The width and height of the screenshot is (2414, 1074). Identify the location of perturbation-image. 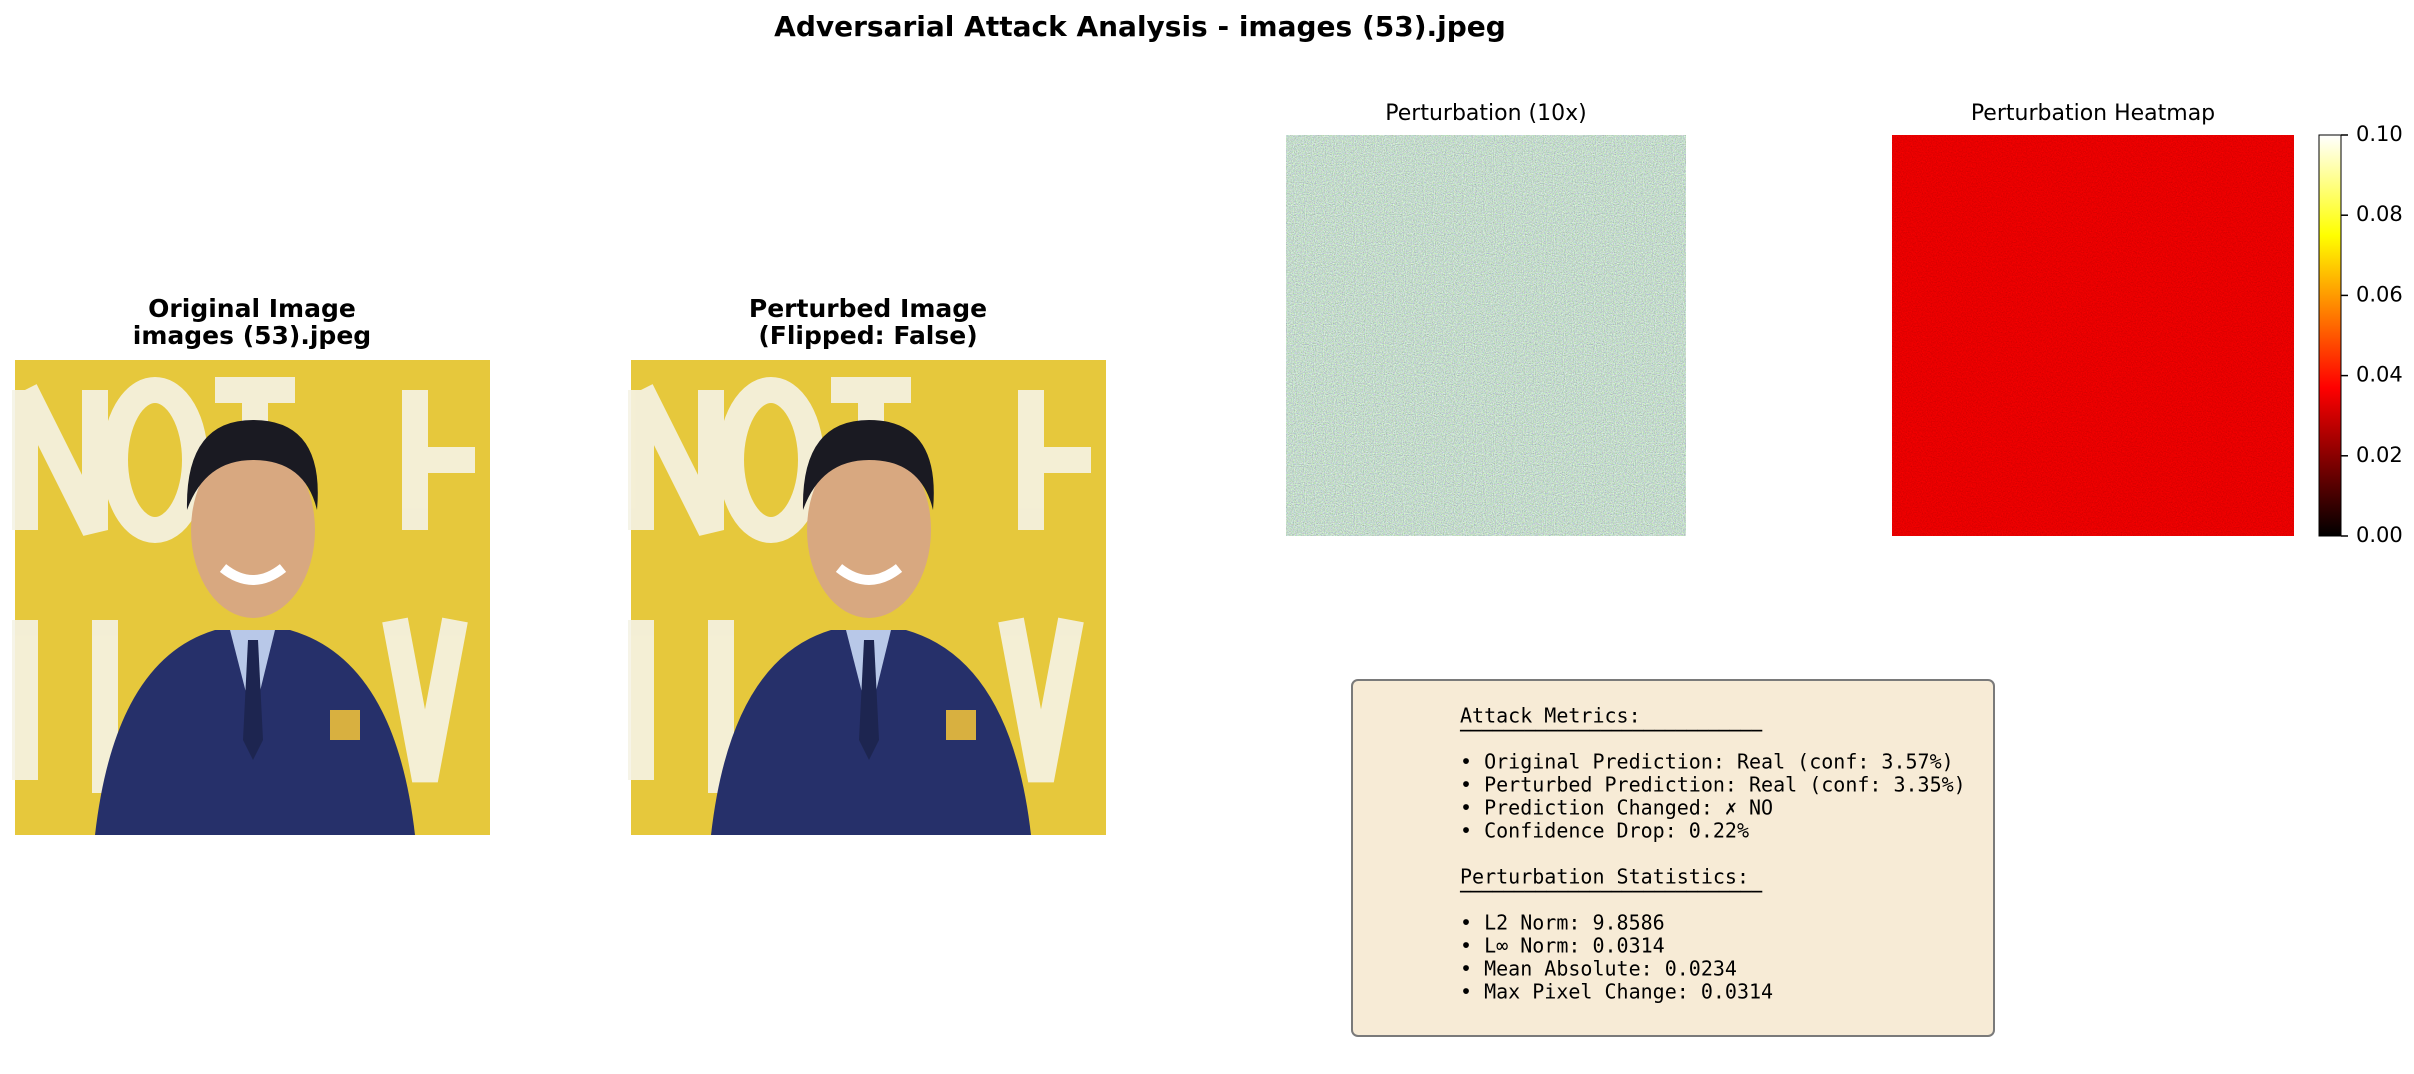
(1486, 335).